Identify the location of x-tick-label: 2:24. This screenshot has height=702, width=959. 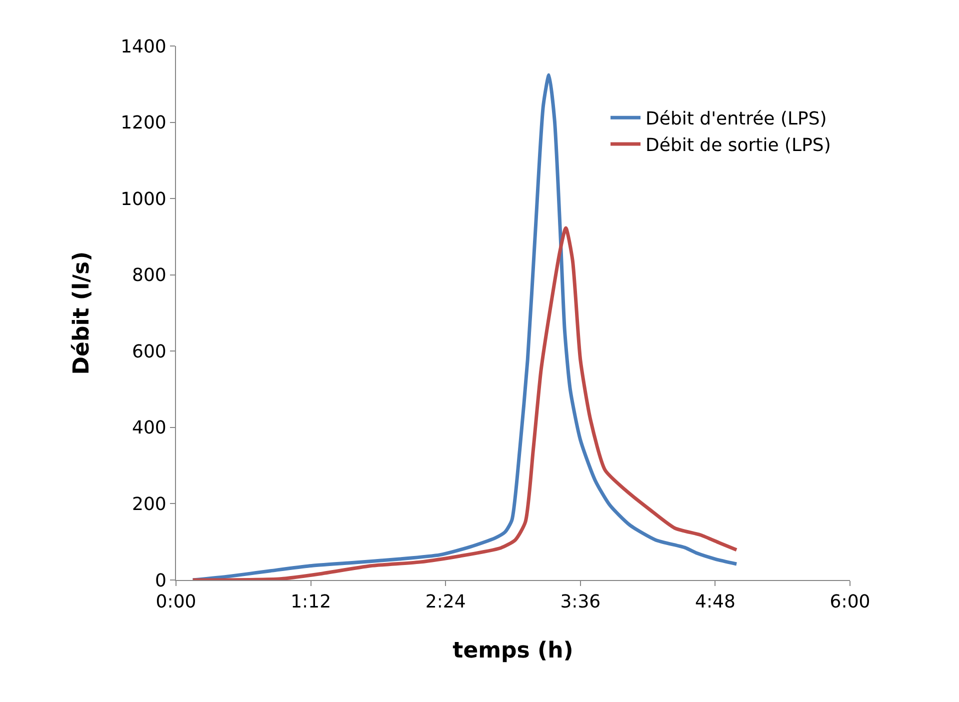
(445, 602).